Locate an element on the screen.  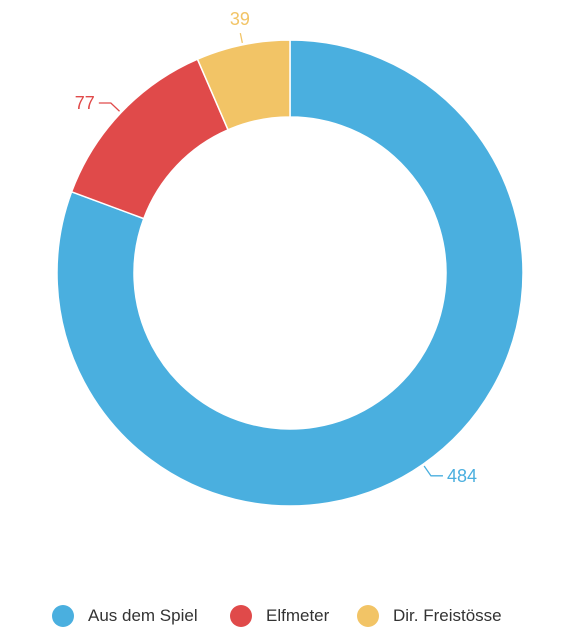
chart-legend: Aus dem Spiel Elfmeter Dir. Freistösse is located at coordinates (291, 616).